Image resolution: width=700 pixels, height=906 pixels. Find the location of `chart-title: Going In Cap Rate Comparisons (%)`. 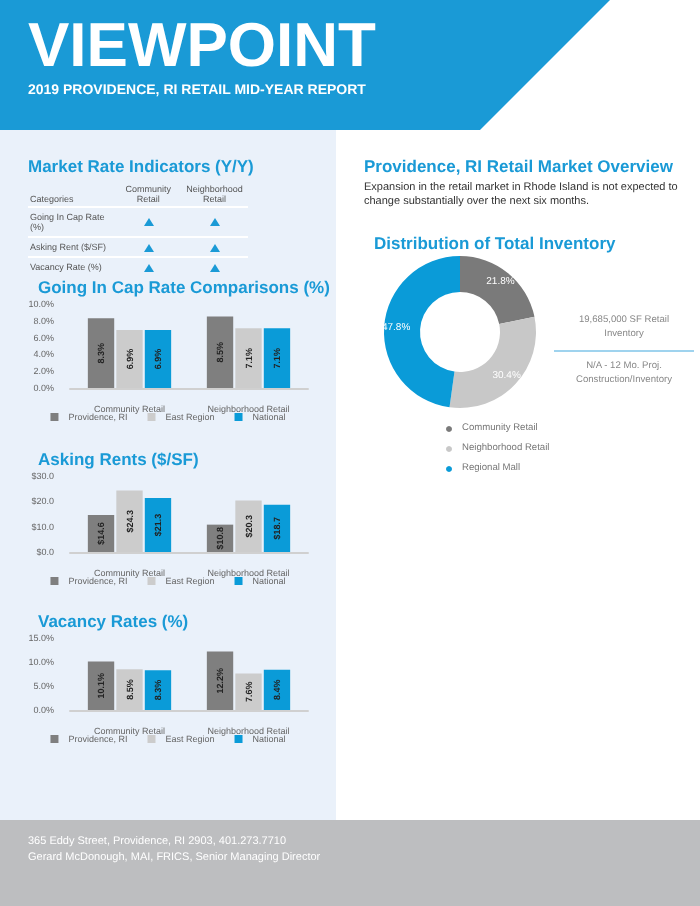

chart-title: Going In Cap Rate Comparisons (%) is located at coordinates (184, 287).